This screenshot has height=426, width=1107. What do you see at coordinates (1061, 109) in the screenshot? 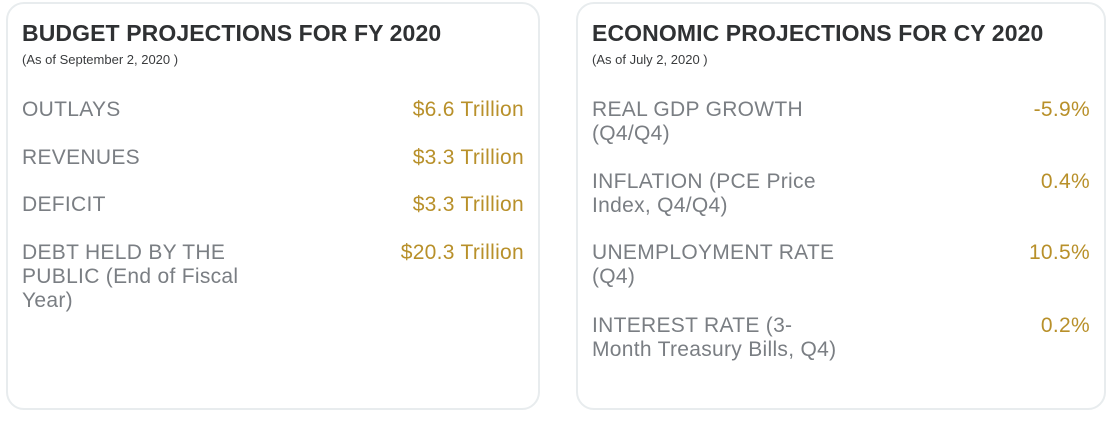
I see `economic-row-value: -5.9%` at bounding box center [1061, 109].